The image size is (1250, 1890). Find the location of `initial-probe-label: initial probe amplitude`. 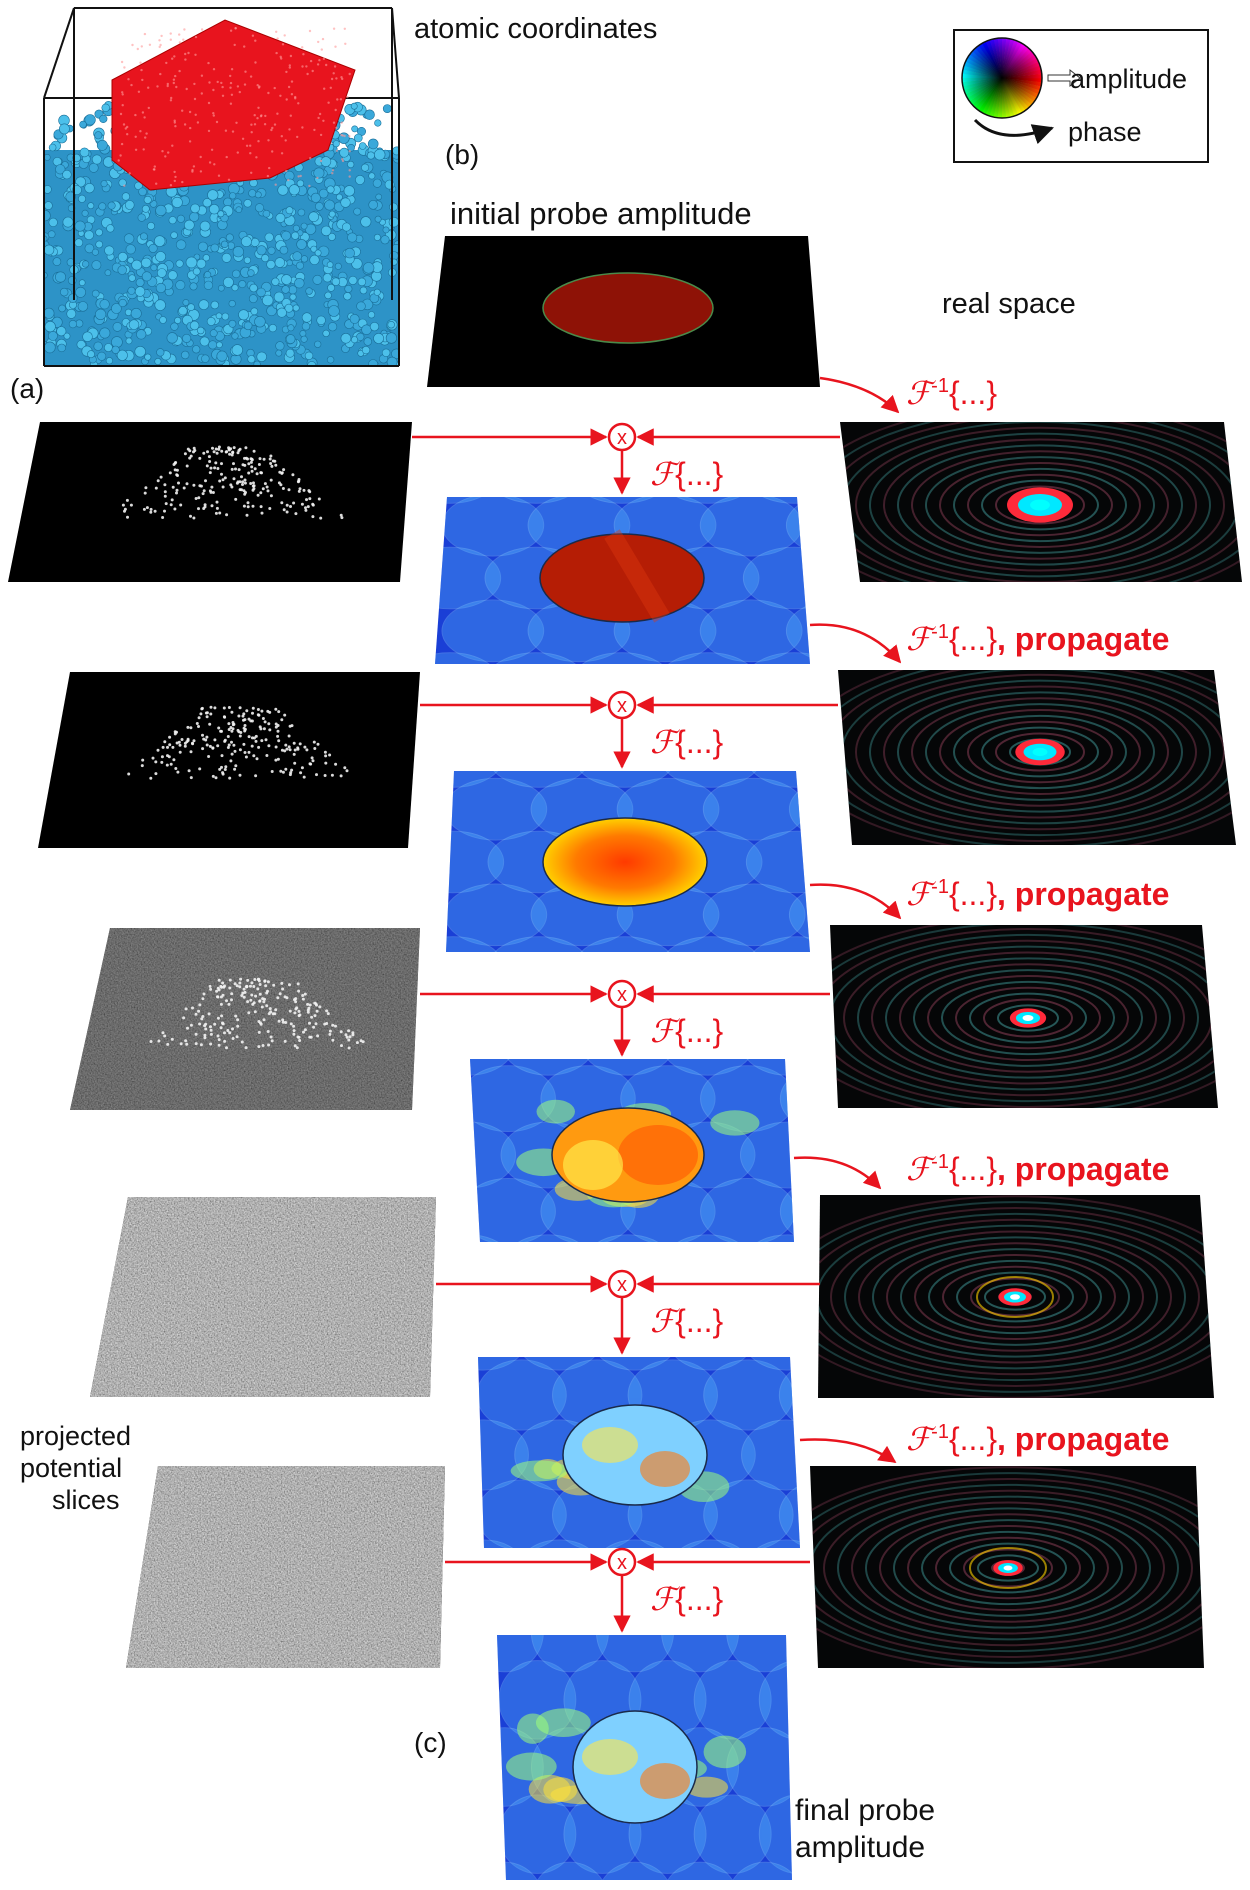

initial-probe-label: initial probe amplitude is located at coordinates (601, 213).